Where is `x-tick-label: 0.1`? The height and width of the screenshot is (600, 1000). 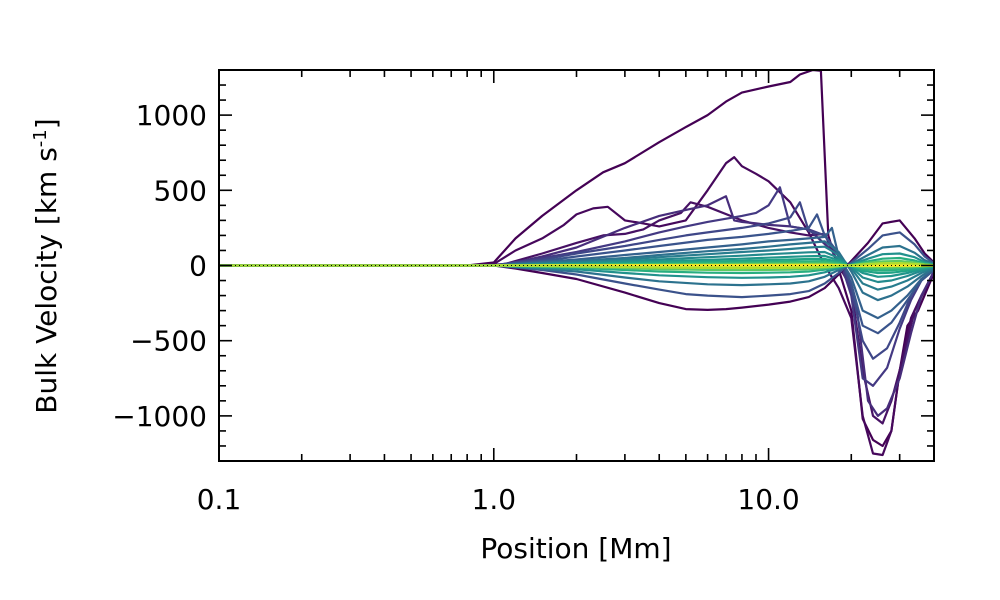
x-tick-label: 0.1 is located at coordinates (219, 499).